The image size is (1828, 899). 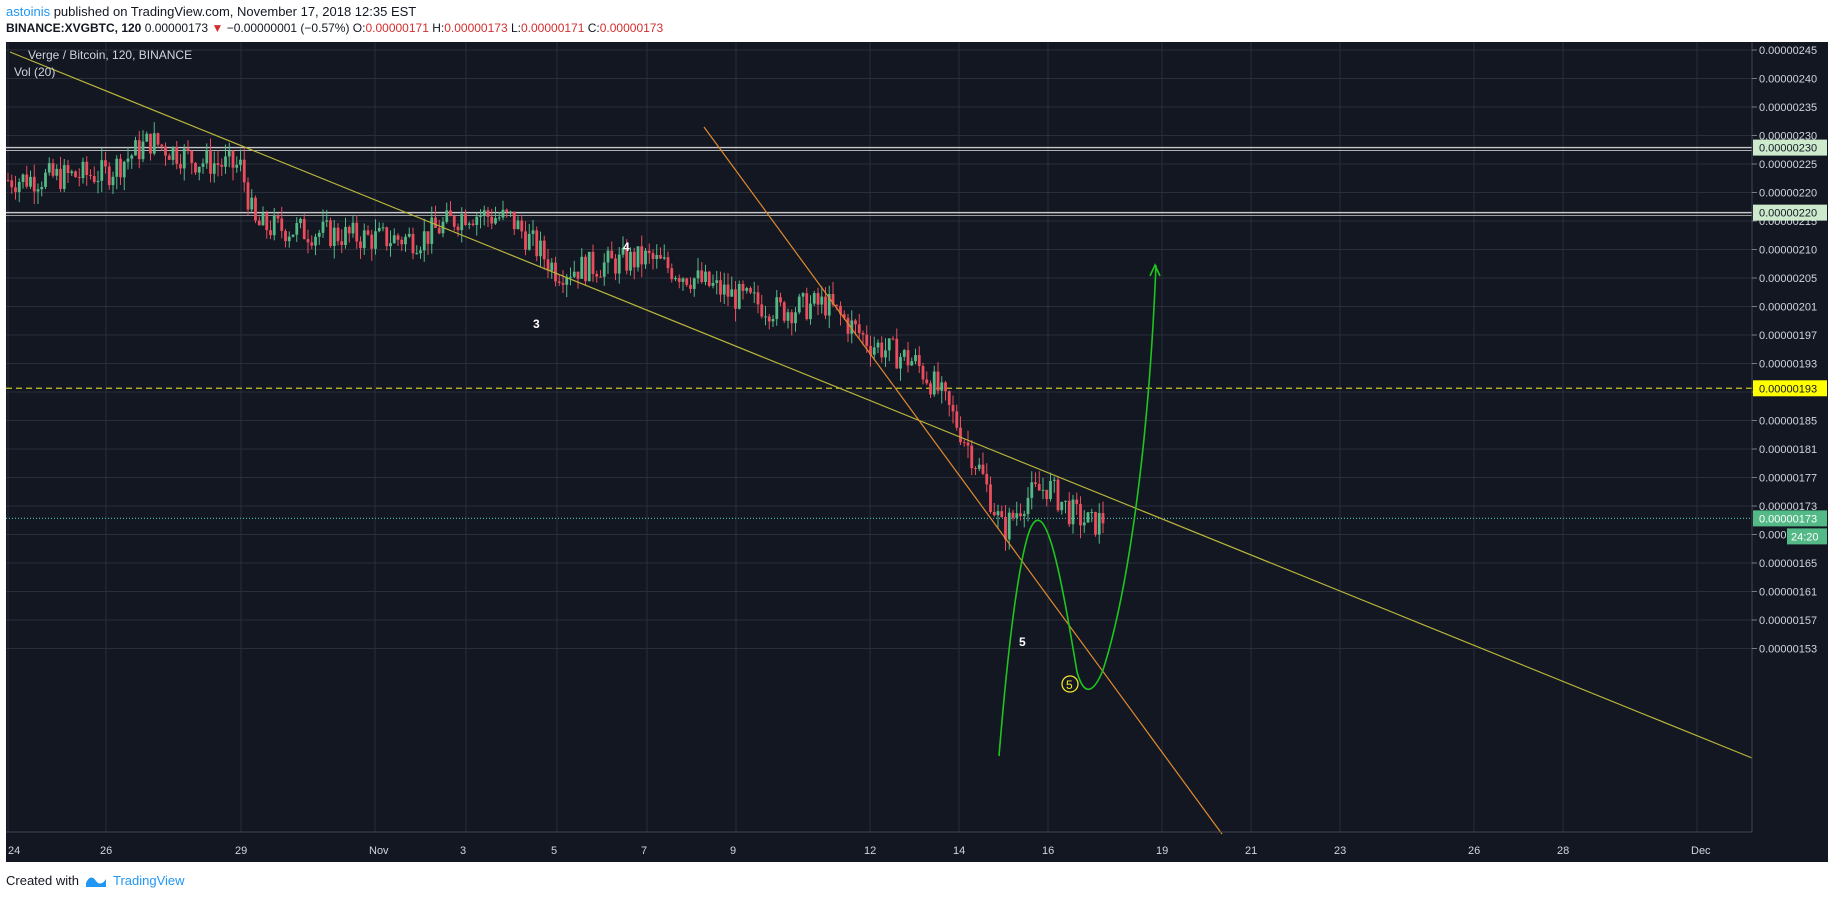 I want to click on time-tick-label: 19, so click(x=1162, y=851).